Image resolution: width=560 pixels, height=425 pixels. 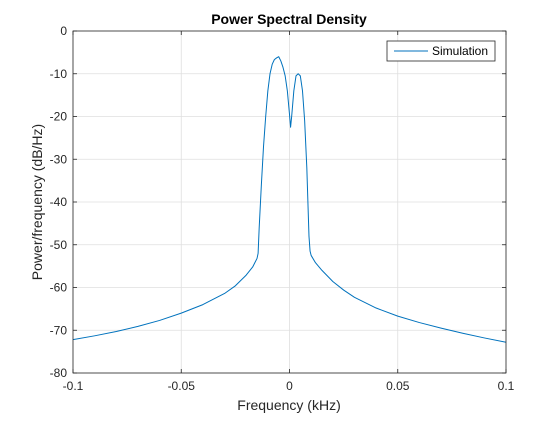 What do you see at coordinates (59, 288) in the screenshot?
I see `y-tick-label: -60` at bounding box center [59, 288].